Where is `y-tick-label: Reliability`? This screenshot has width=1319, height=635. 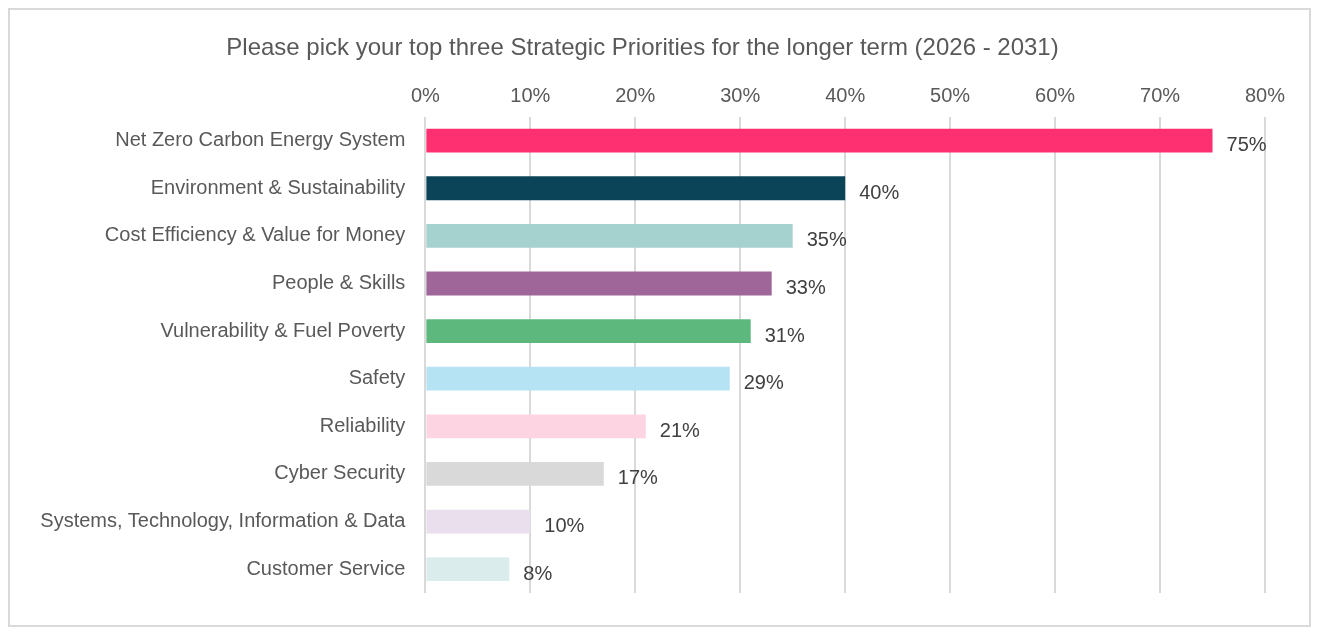 y-tick-label: Reliability is located at coordinates (362, 424).